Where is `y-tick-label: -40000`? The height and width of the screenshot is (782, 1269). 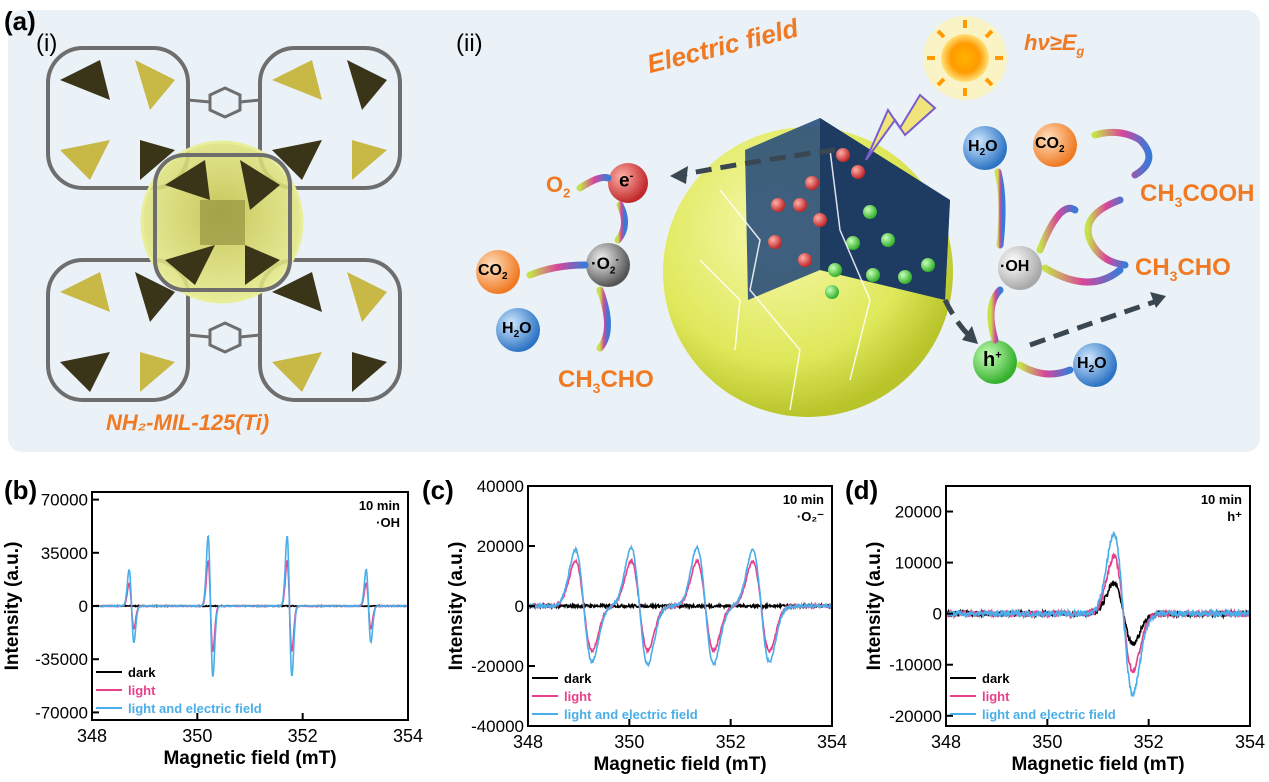 y-tick-label: -40000 is located at coordinates (497, 726).